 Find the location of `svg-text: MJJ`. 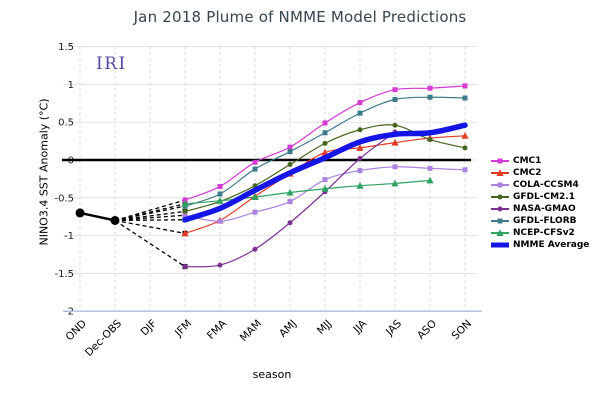

svg-text: MJJ is located at coordinates (324, 327).